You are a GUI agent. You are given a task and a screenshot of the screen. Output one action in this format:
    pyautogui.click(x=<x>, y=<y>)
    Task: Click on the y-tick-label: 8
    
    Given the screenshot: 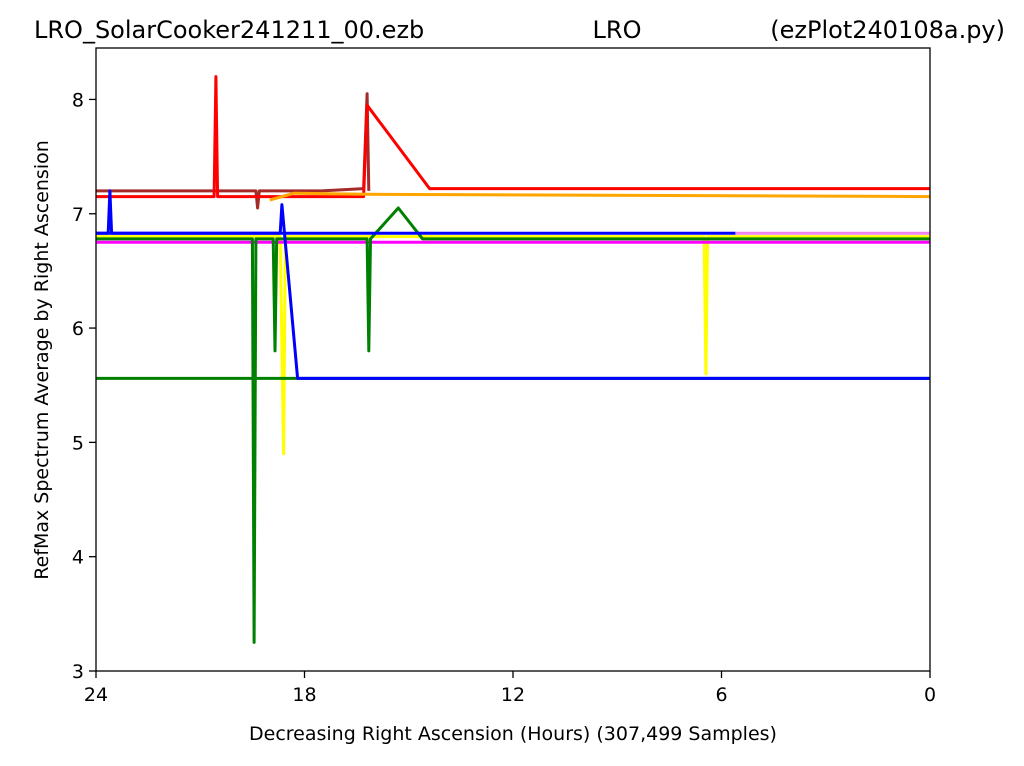 What is the action you would take?
    pyautogui.click(x=78, y=100)
    